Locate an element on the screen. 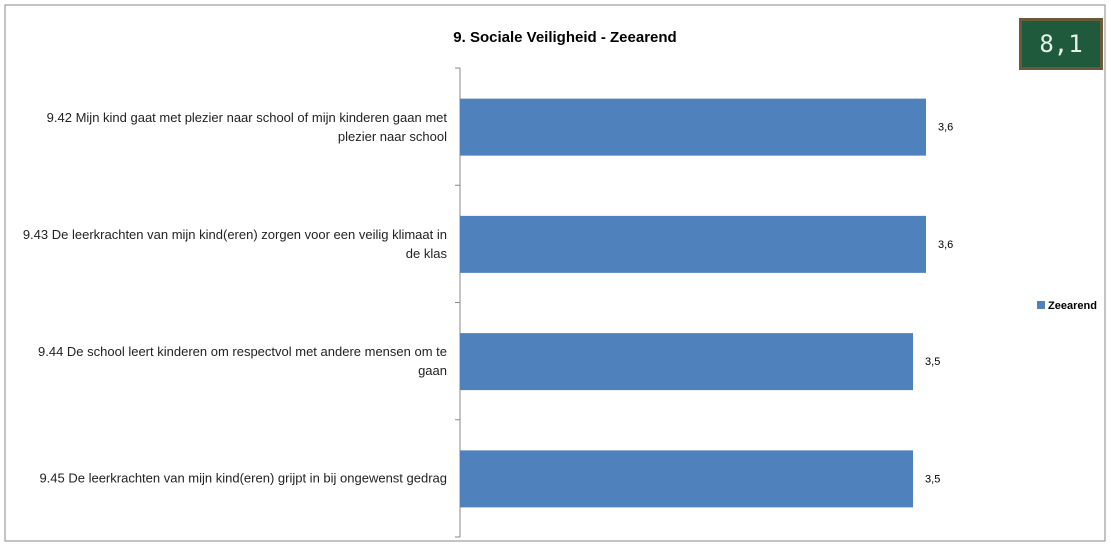 The image size is (1111, 547). score-badge: 8,1 is located at coordinates (1061, 44).